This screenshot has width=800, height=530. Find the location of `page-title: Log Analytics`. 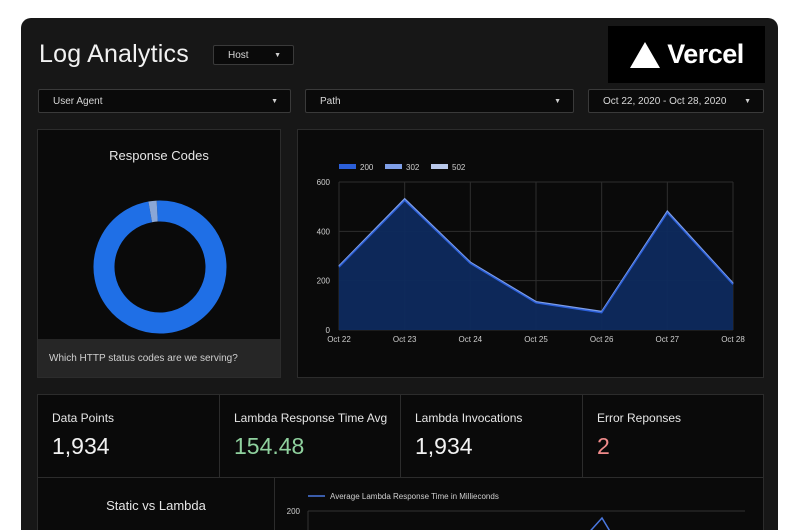

page-title: Log Analytics is located at coordinates (114, 54).